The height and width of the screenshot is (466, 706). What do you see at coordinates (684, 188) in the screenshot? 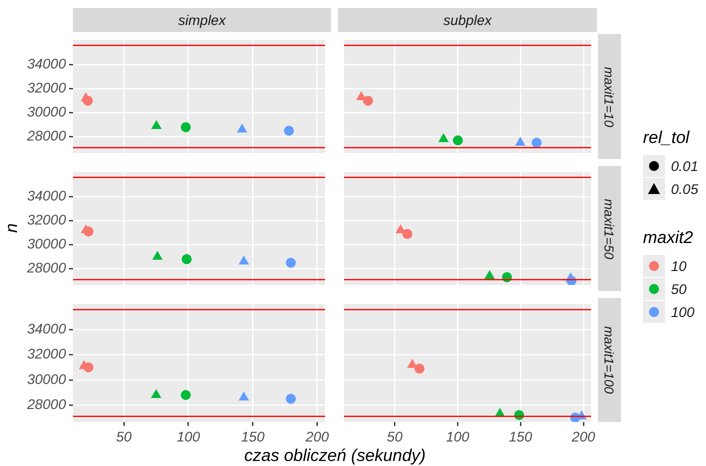
I see `legend-label: 0.05` at bounding box center [684, 188].